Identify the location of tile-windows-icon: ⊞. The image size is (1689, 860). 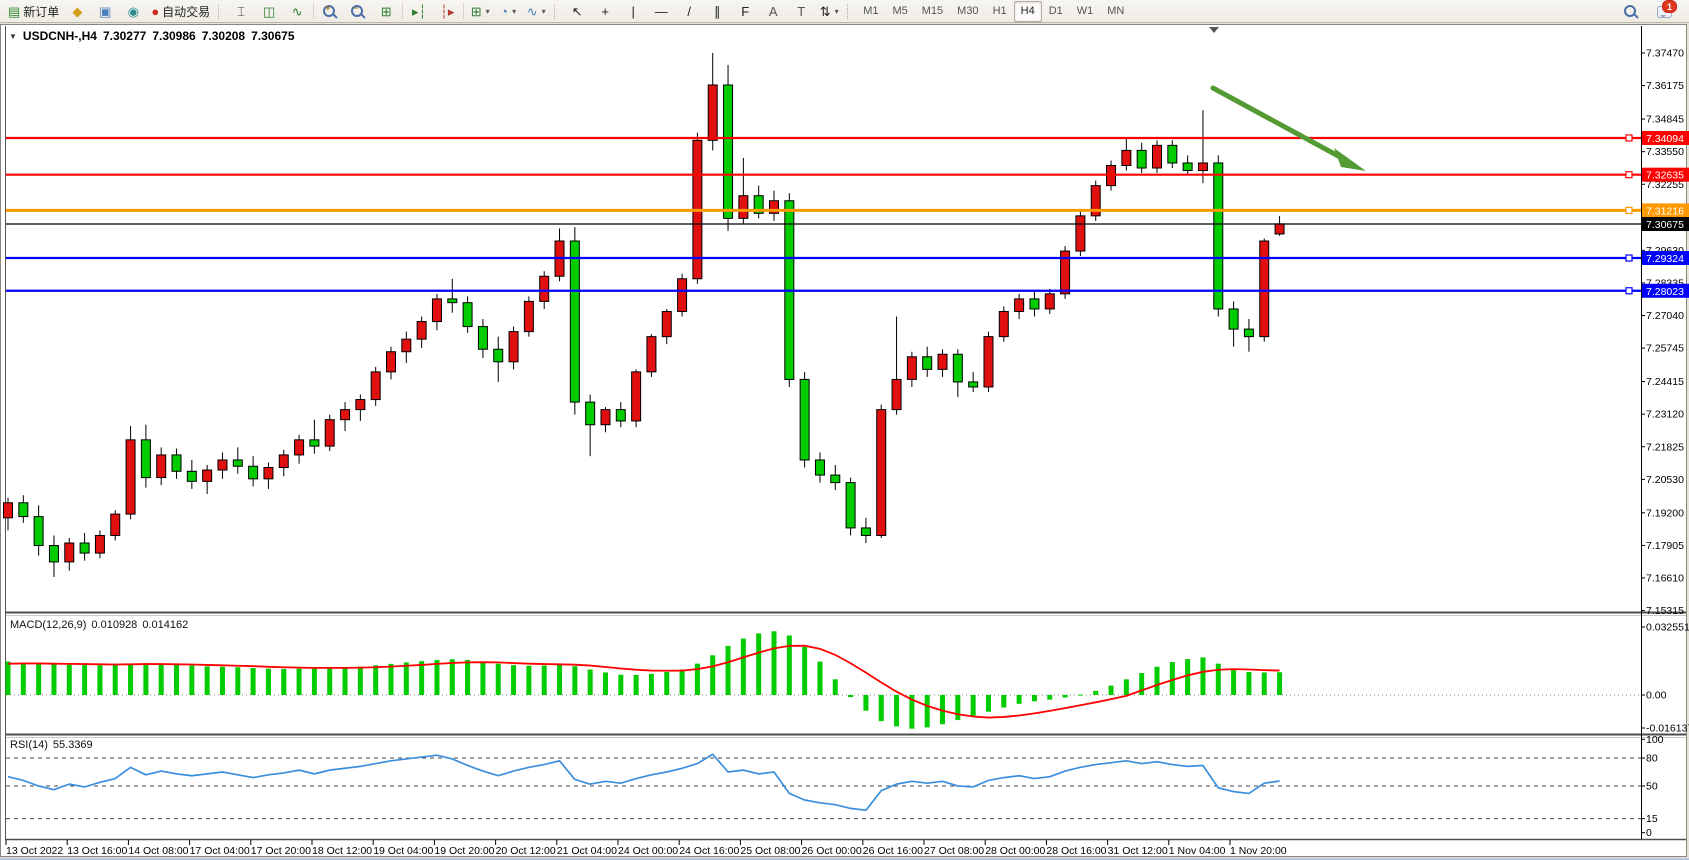
(386, 11).